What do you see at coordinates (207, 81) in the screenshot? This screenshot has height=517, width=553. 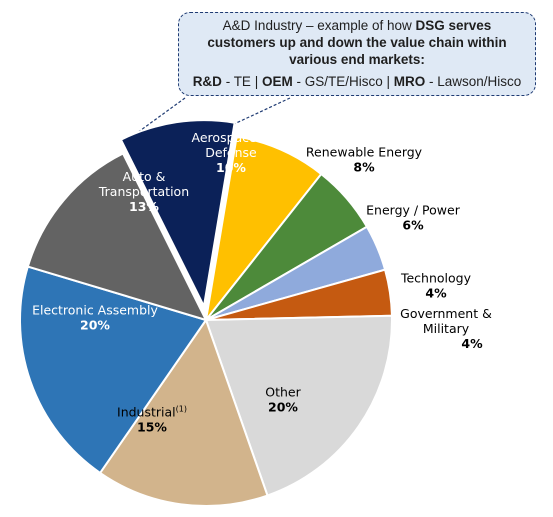 I see `callout-rd-label: R&D` at bounding box center [207, 81].